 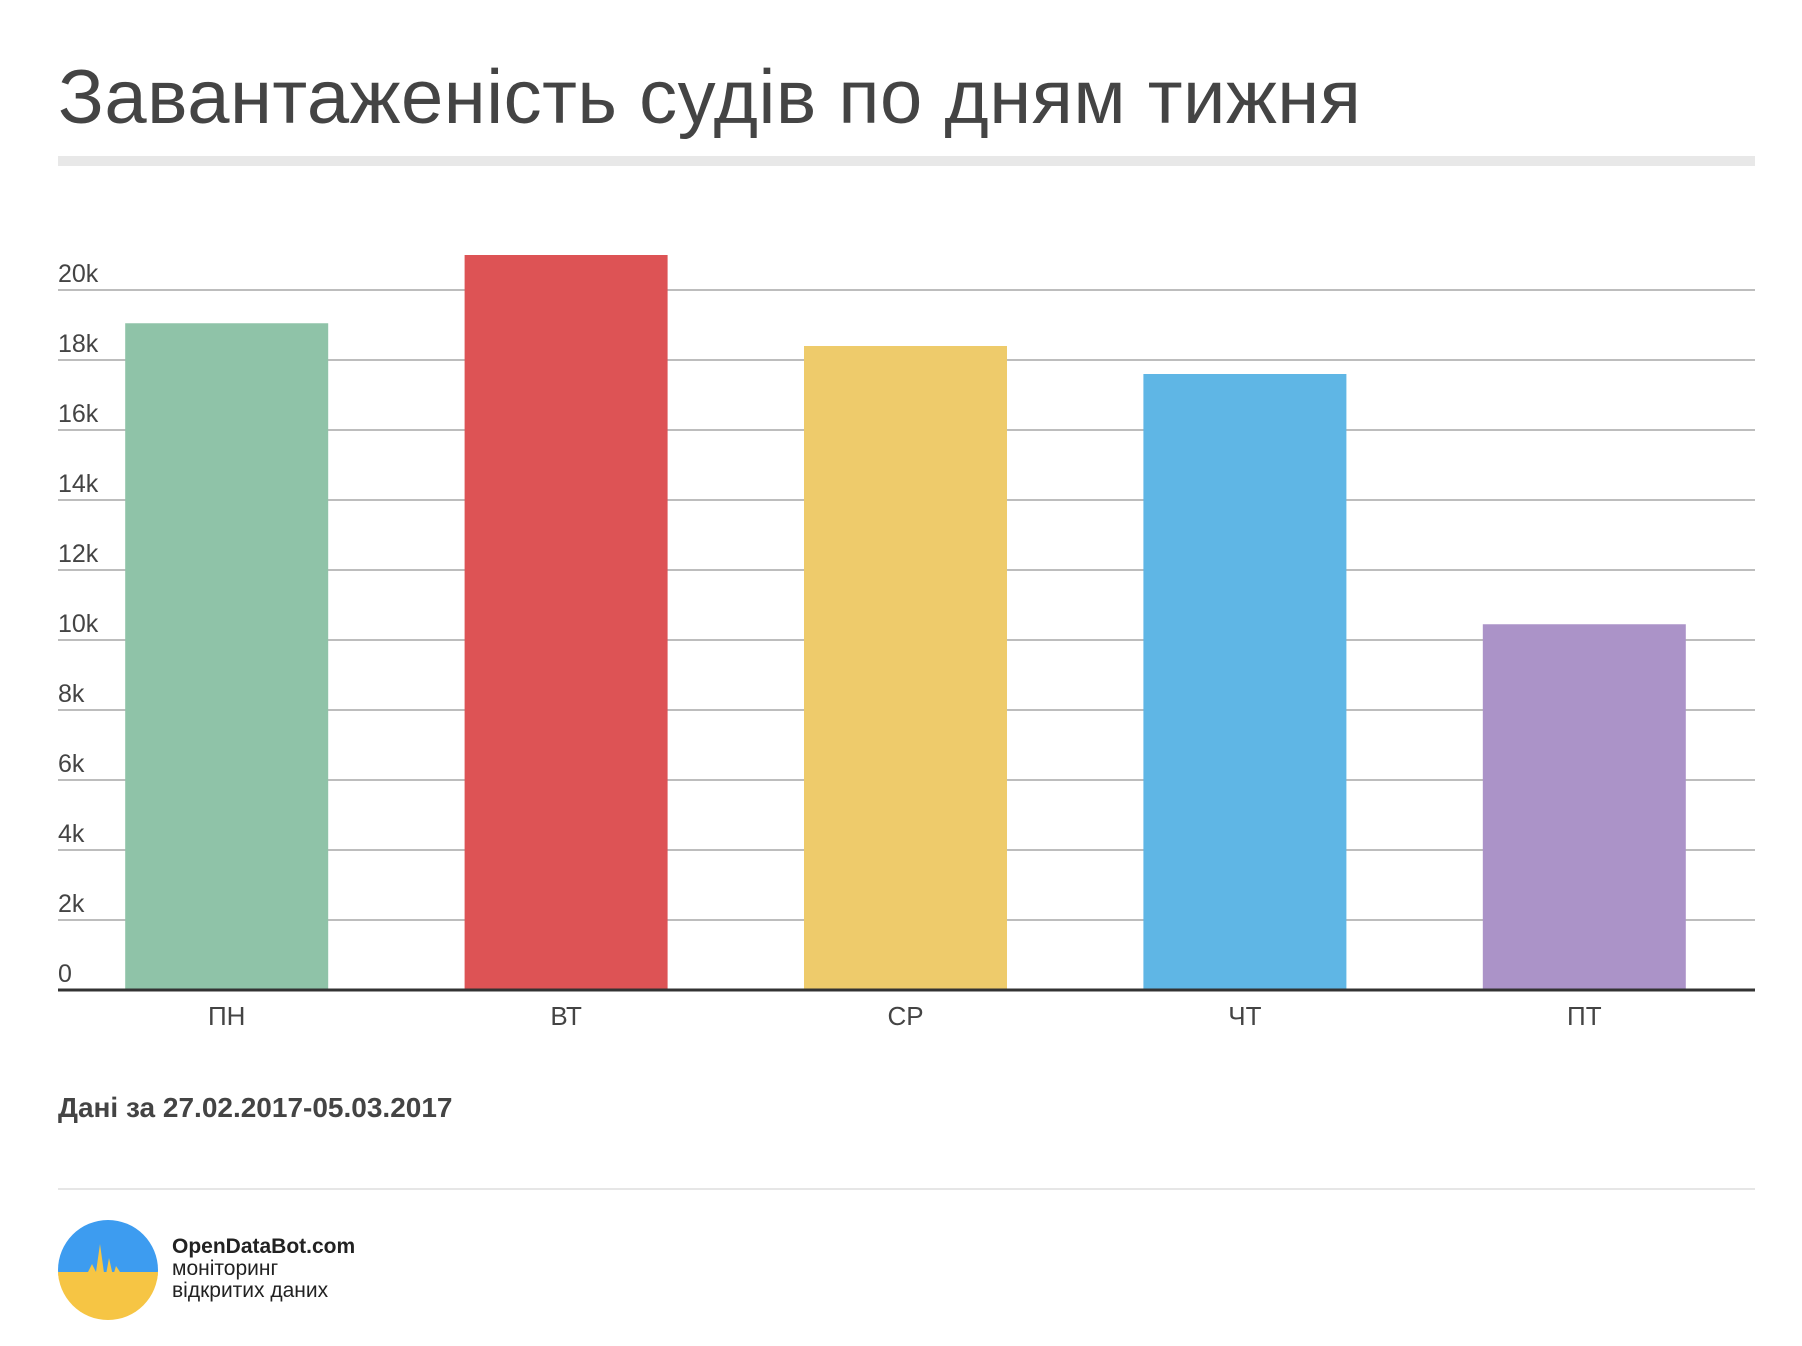 I want to click on y-tick-label: 20k, so click(x=78, y=274).